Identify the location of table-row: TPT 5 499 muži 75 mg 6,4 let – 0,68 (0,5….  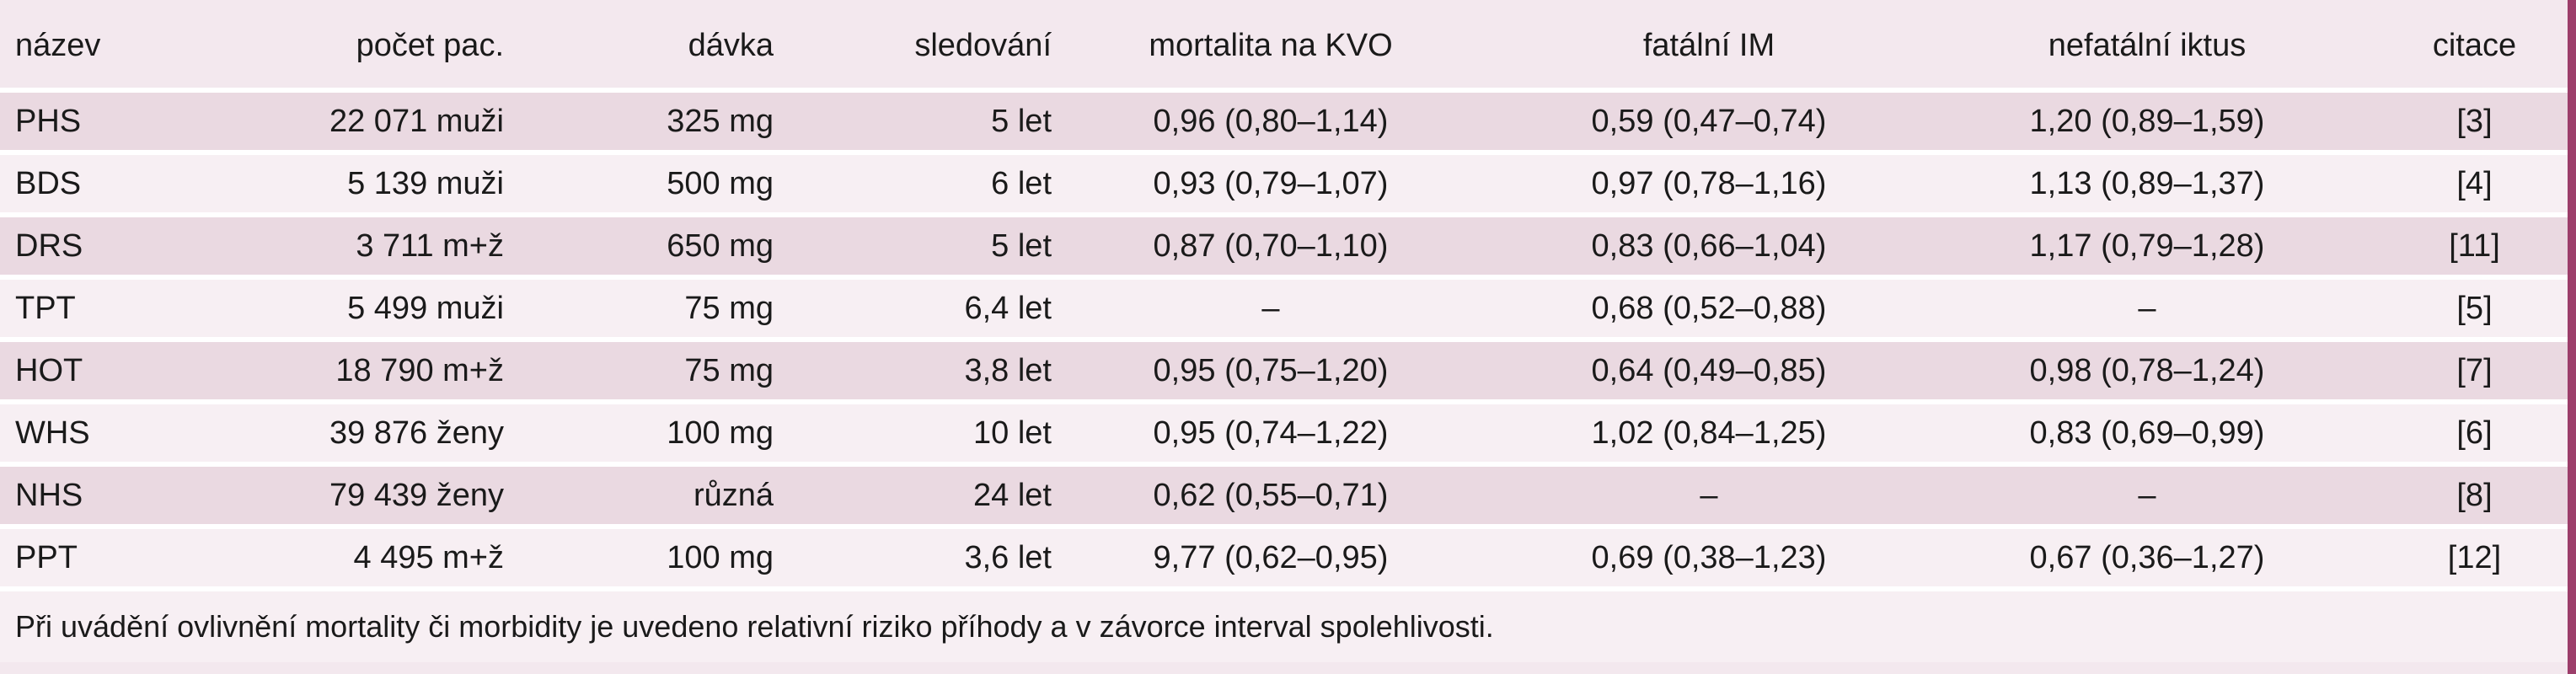
(1288, 307).